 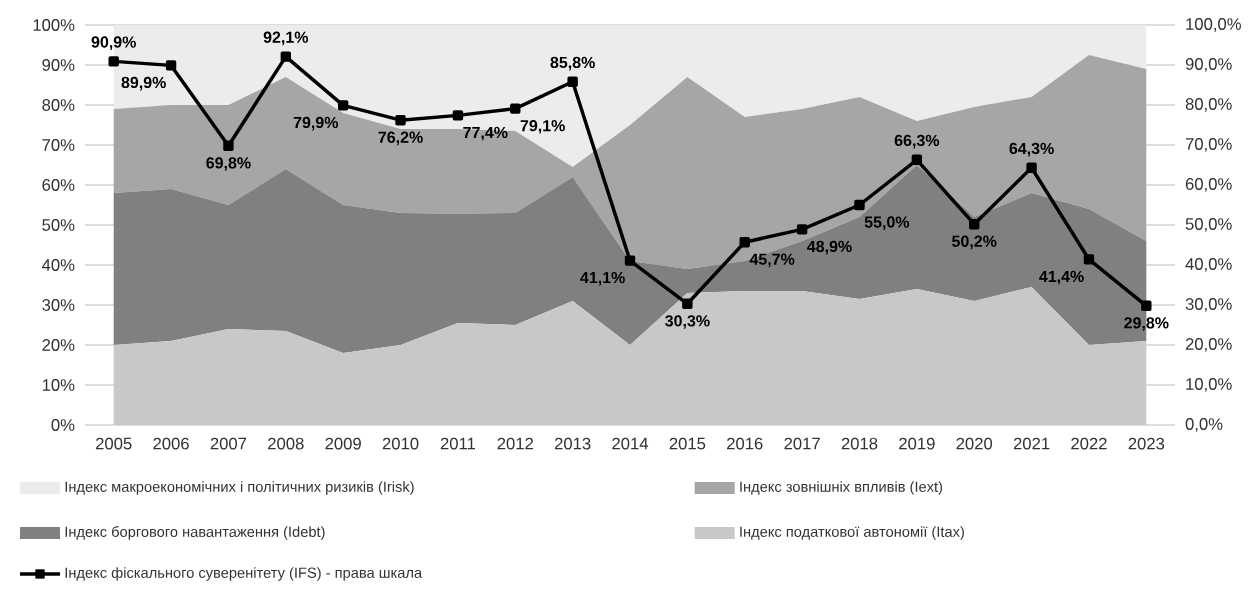 I want to click on legend-label: Індекс зовнішніх впливів (Iext), so click(x=841, y=488).